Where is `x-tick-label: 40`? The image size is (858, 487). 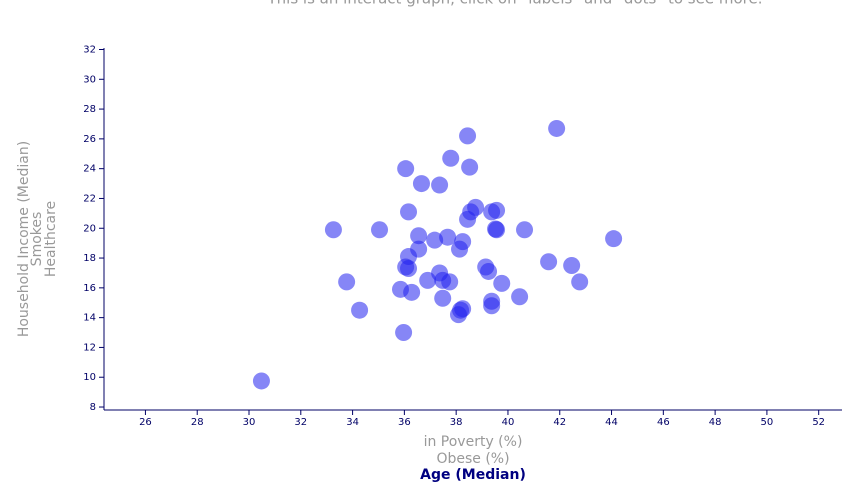 x-tick-label: 40 is located at coordinates (508, 422).